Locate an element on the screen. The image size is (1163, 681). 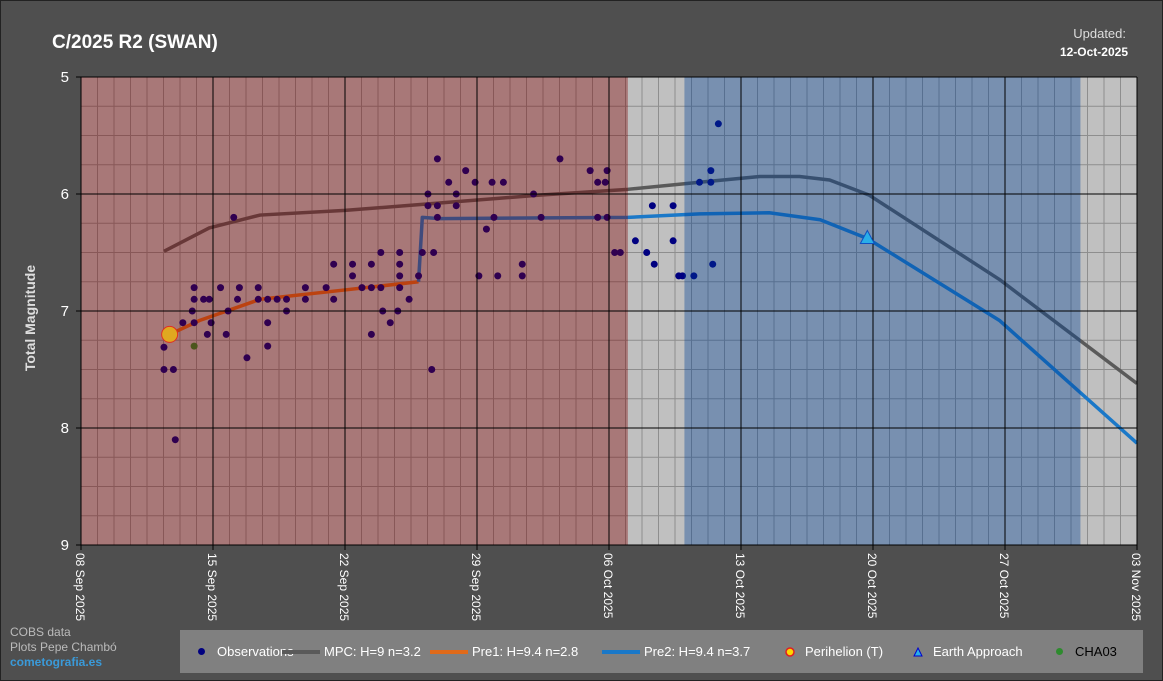
y-tick-label: 5 is located at coordinates (65, 77).